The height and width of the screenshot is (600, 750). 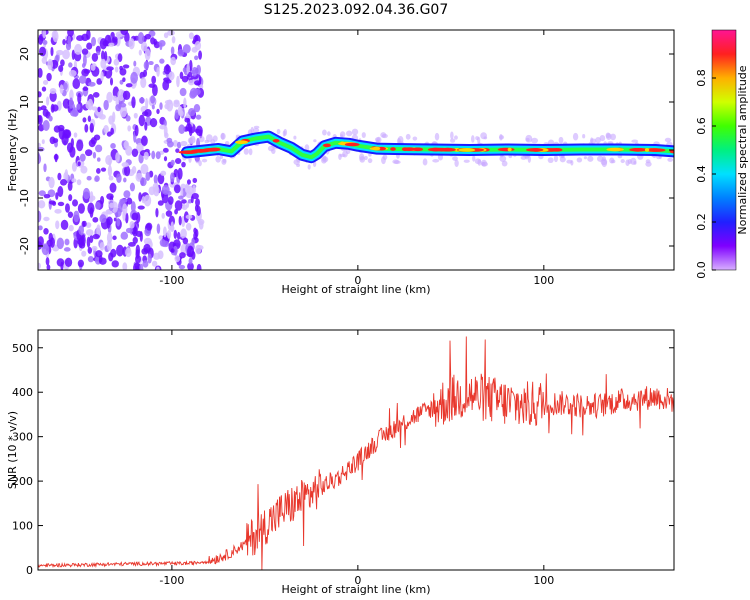 What do you see at coordinates (12, 150) in the screenshot?
I see `spectrogram-y-axis-label: Frequency (Hz)` at bounding box center [12, 150].